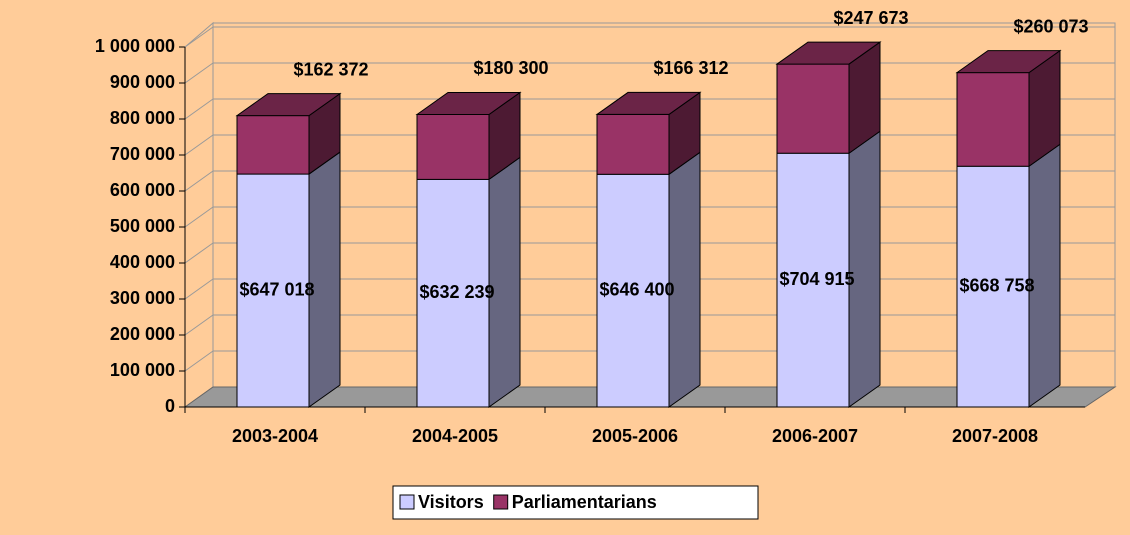 The image size is (1130, 535). What do you see at coordinates (142, 226) in the screenshot?
I see `y-tick-label: 500 000` at bounding box center [142, 226].